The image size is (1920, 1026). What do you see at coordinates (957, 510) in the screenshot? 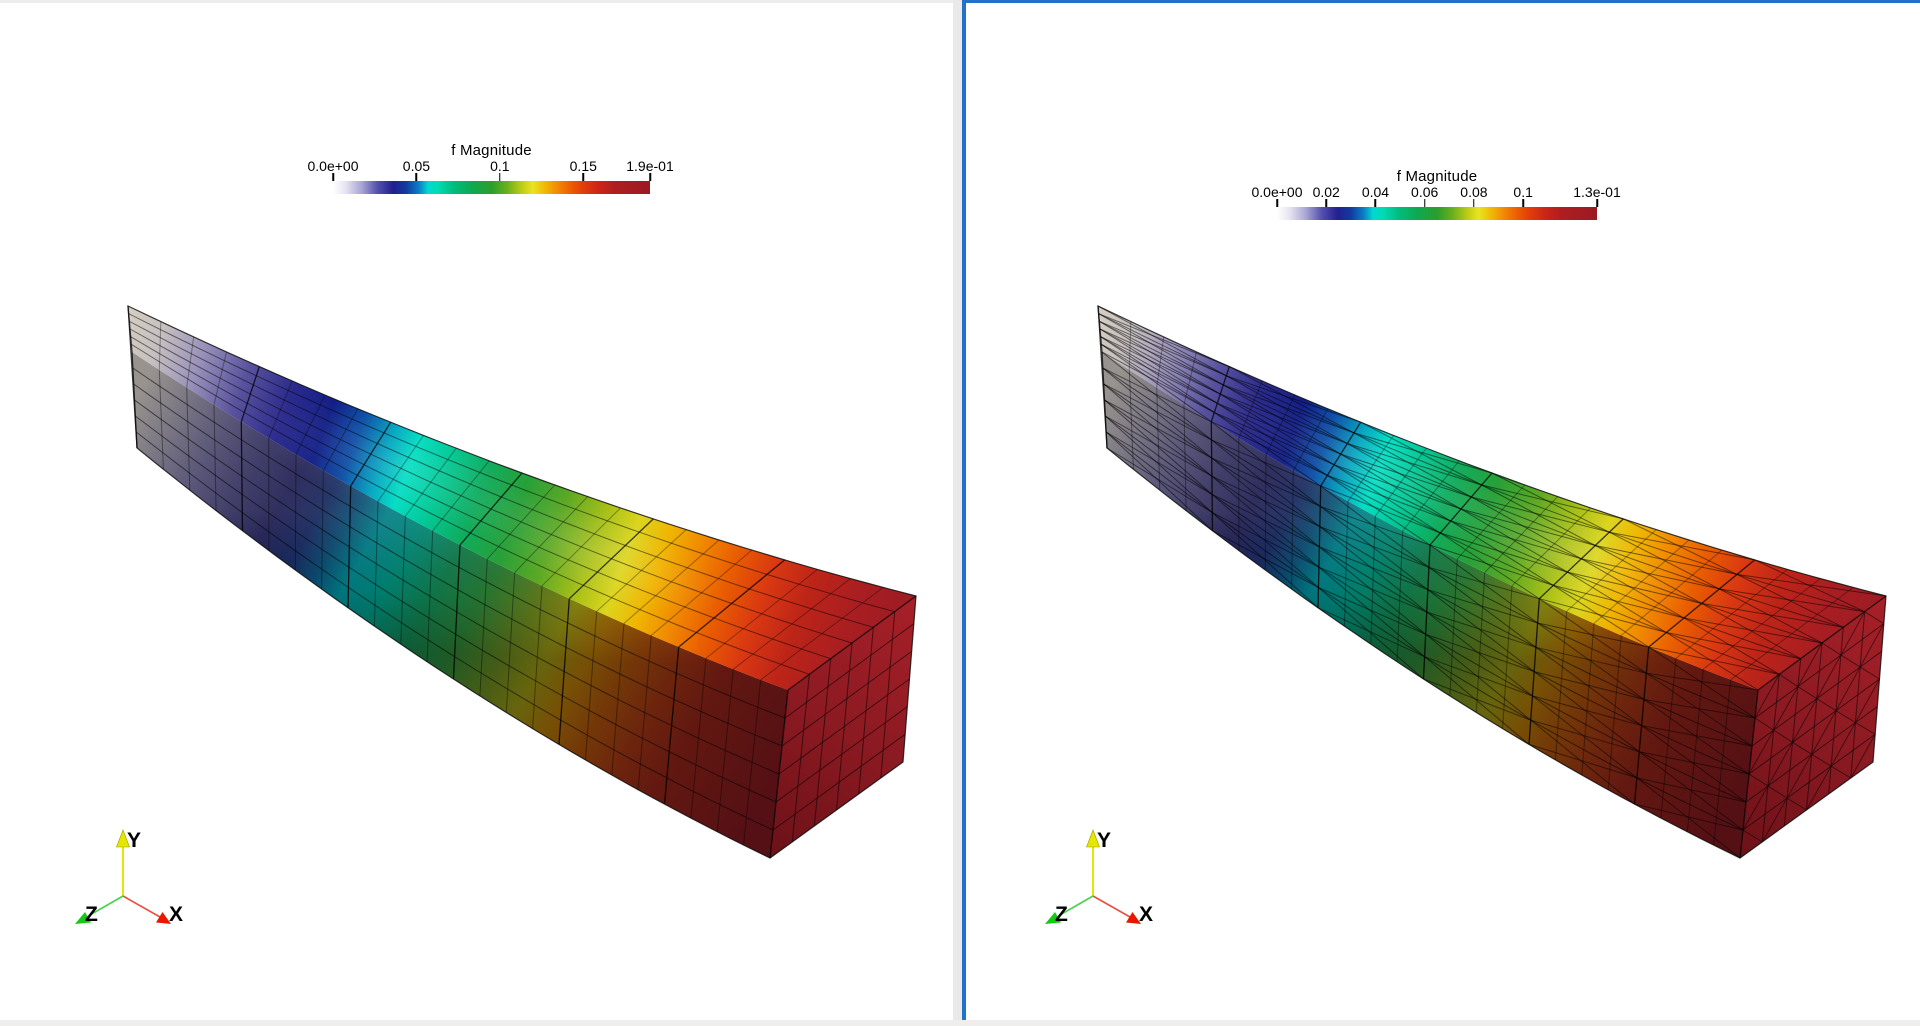
I see `view-divider` at bounding box center [957, 510].